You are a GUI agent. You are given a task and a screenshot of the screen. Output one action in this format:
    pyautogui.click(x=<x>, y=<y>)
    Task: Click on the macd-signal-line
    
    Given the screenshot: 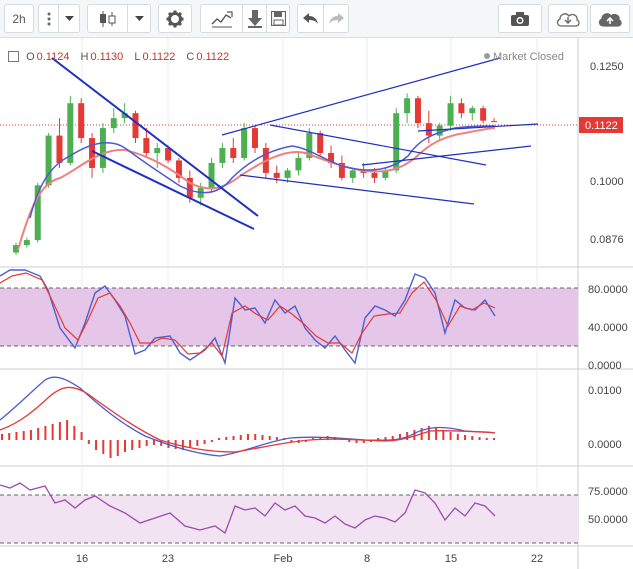 What is the action you would take?
    pyautogui.click(x=248, y=419)
    